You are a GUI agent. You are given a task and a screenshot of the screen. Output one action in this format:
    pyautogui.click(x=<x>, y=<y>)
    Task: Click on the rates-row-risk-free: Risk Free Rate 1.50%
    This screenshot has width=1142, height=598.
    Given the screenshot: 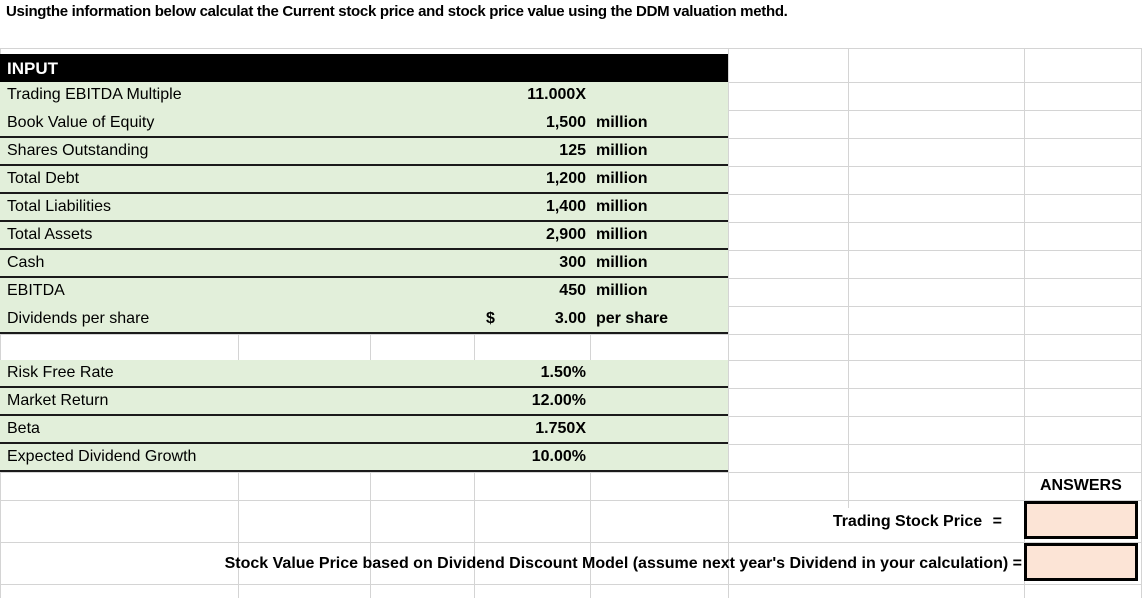 What is the action you would take?
    pyautogui.click(x=364, y=374)
    